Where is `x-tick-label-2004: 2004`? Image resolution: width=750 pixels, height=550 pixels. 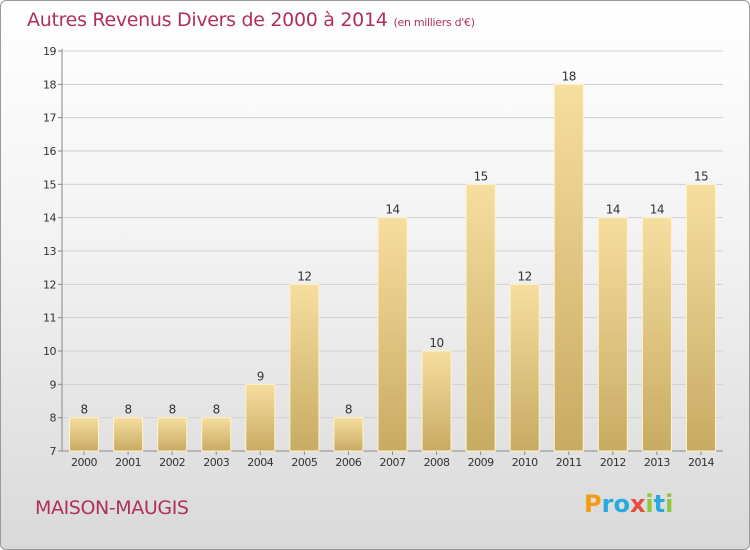 x-tick-label-2004: 2004 is located at coordinates (260, 462).